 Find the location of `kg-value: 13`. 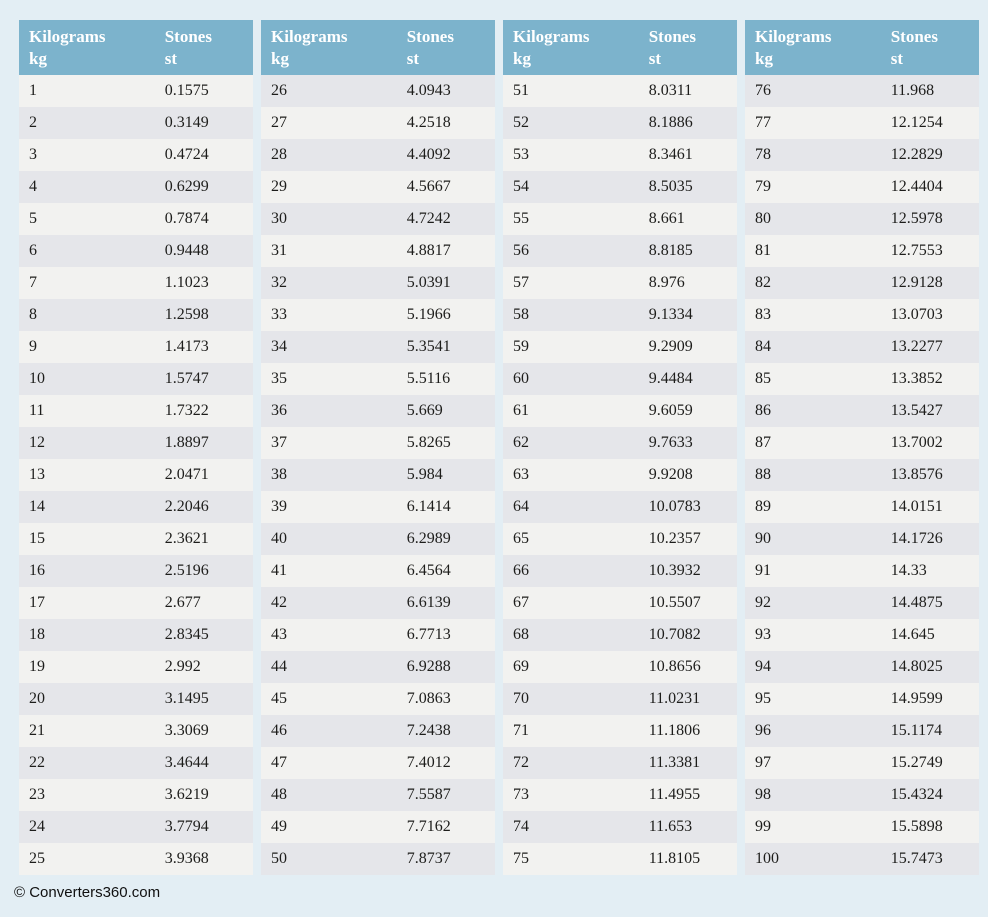

kg-value: 13 is located at coordinates (87, 475).